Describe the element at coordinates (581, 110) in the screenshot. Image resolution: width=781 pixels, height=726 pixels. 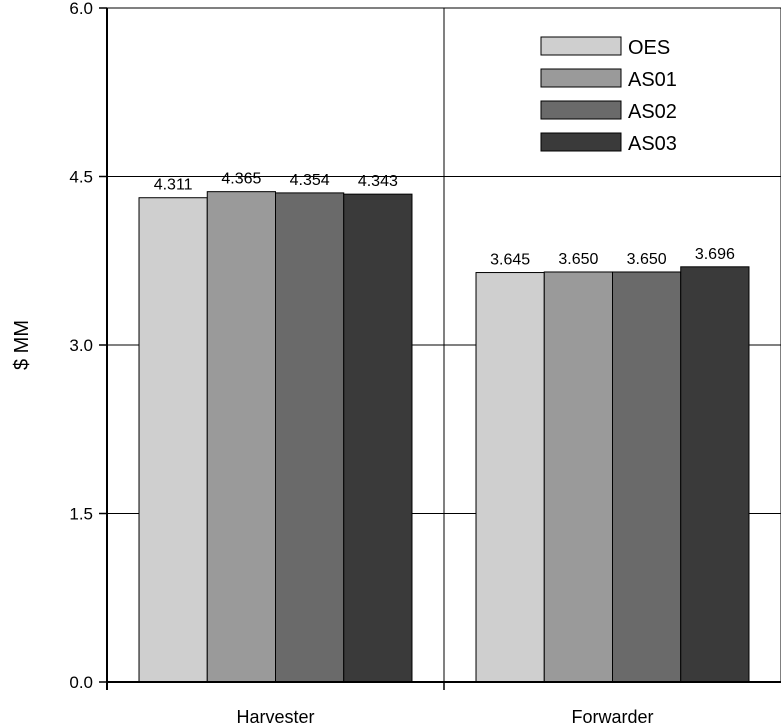
I see `legend-swatch-as02` at that location.